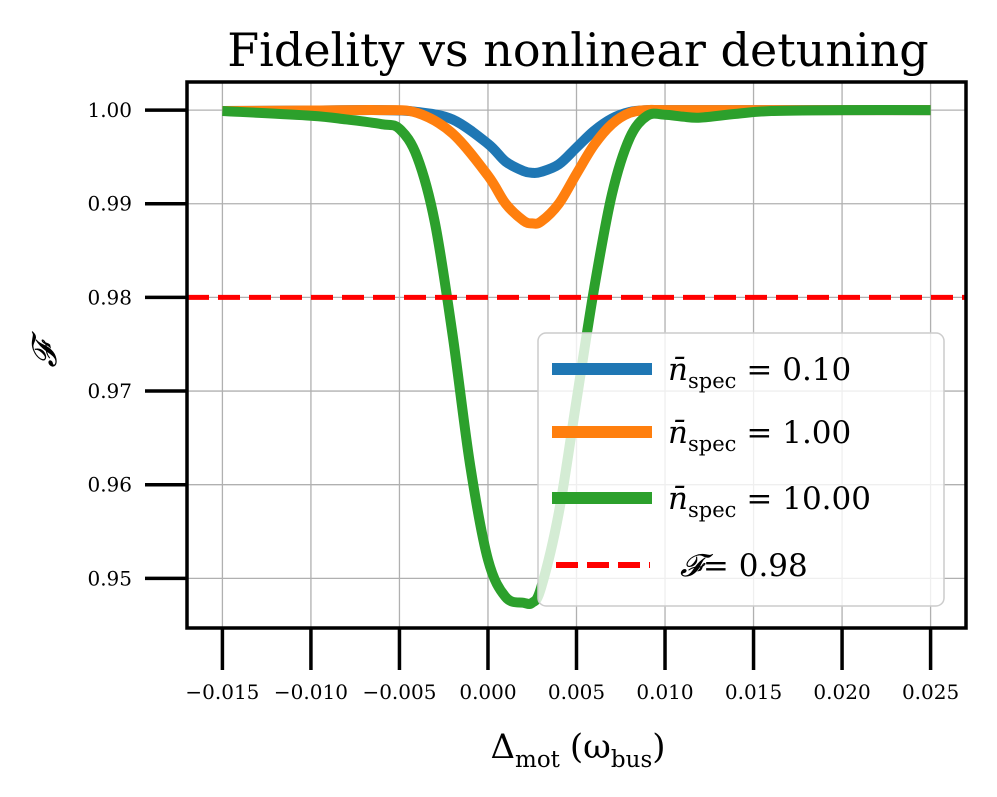 This screenshot has width=997, height=797. What do you see at coordinates (755, 566) in the screenshot?
I see `legend-label-ref-value: = 0.98` at bounding box center [755, 566].